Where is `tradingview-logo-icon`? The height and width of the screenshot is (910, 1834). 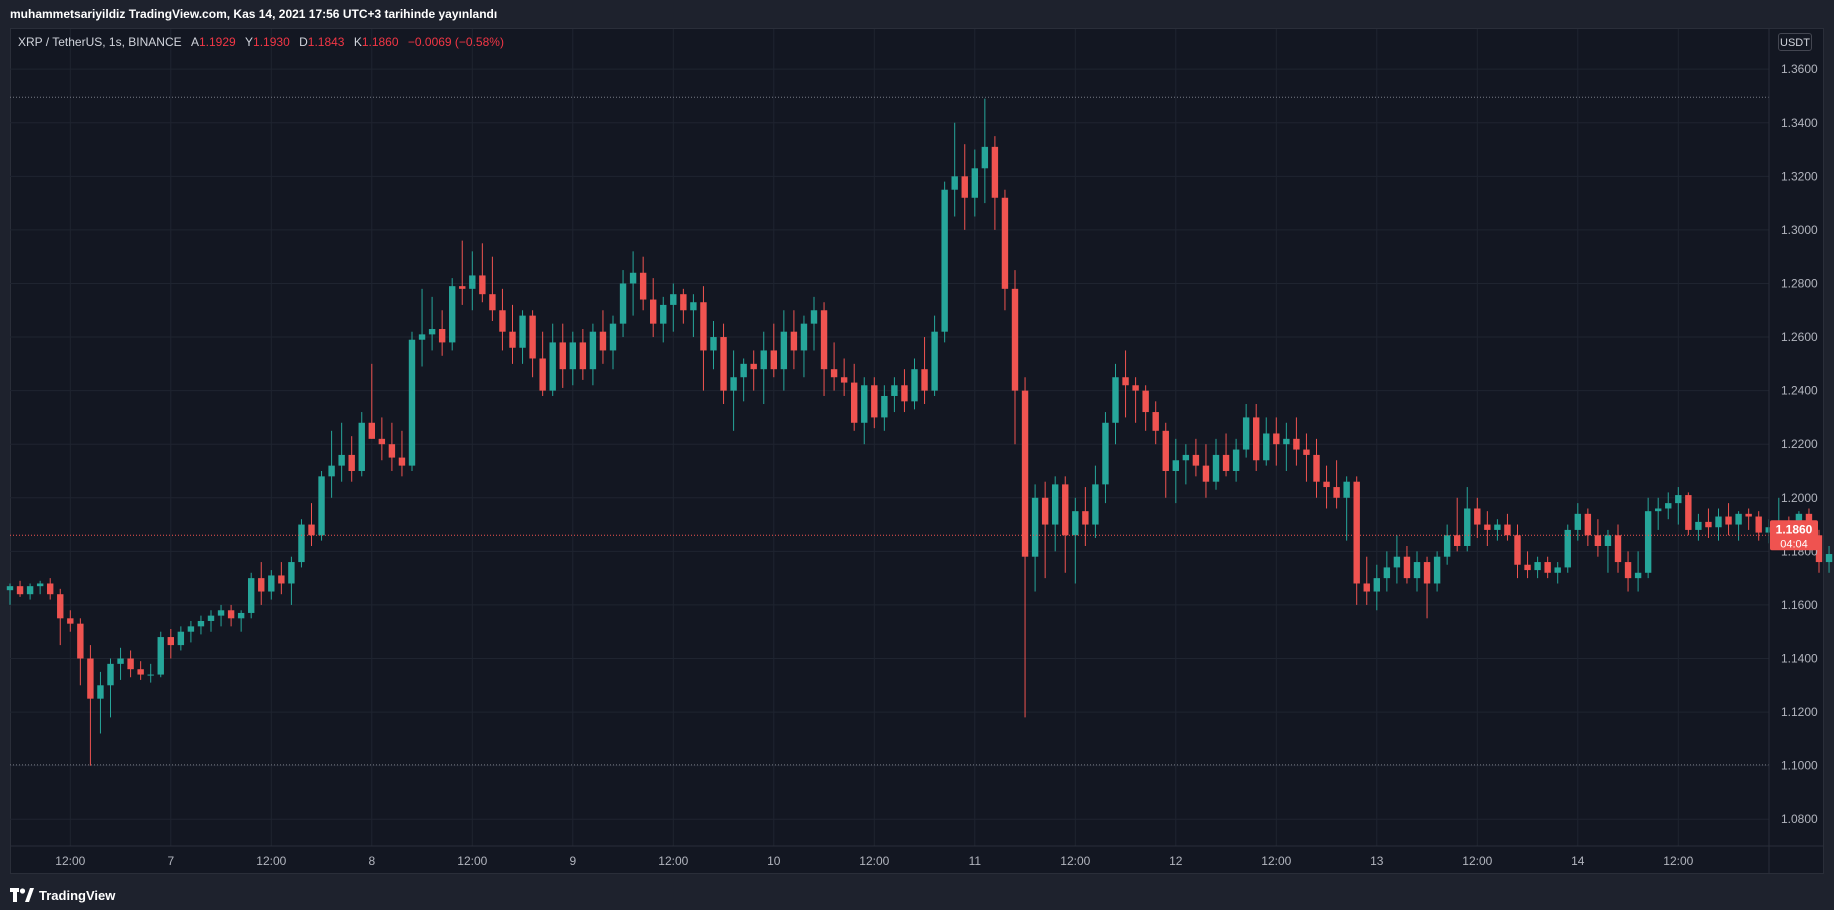
tradingview-logo-icon is located at coordinates (22, 895).